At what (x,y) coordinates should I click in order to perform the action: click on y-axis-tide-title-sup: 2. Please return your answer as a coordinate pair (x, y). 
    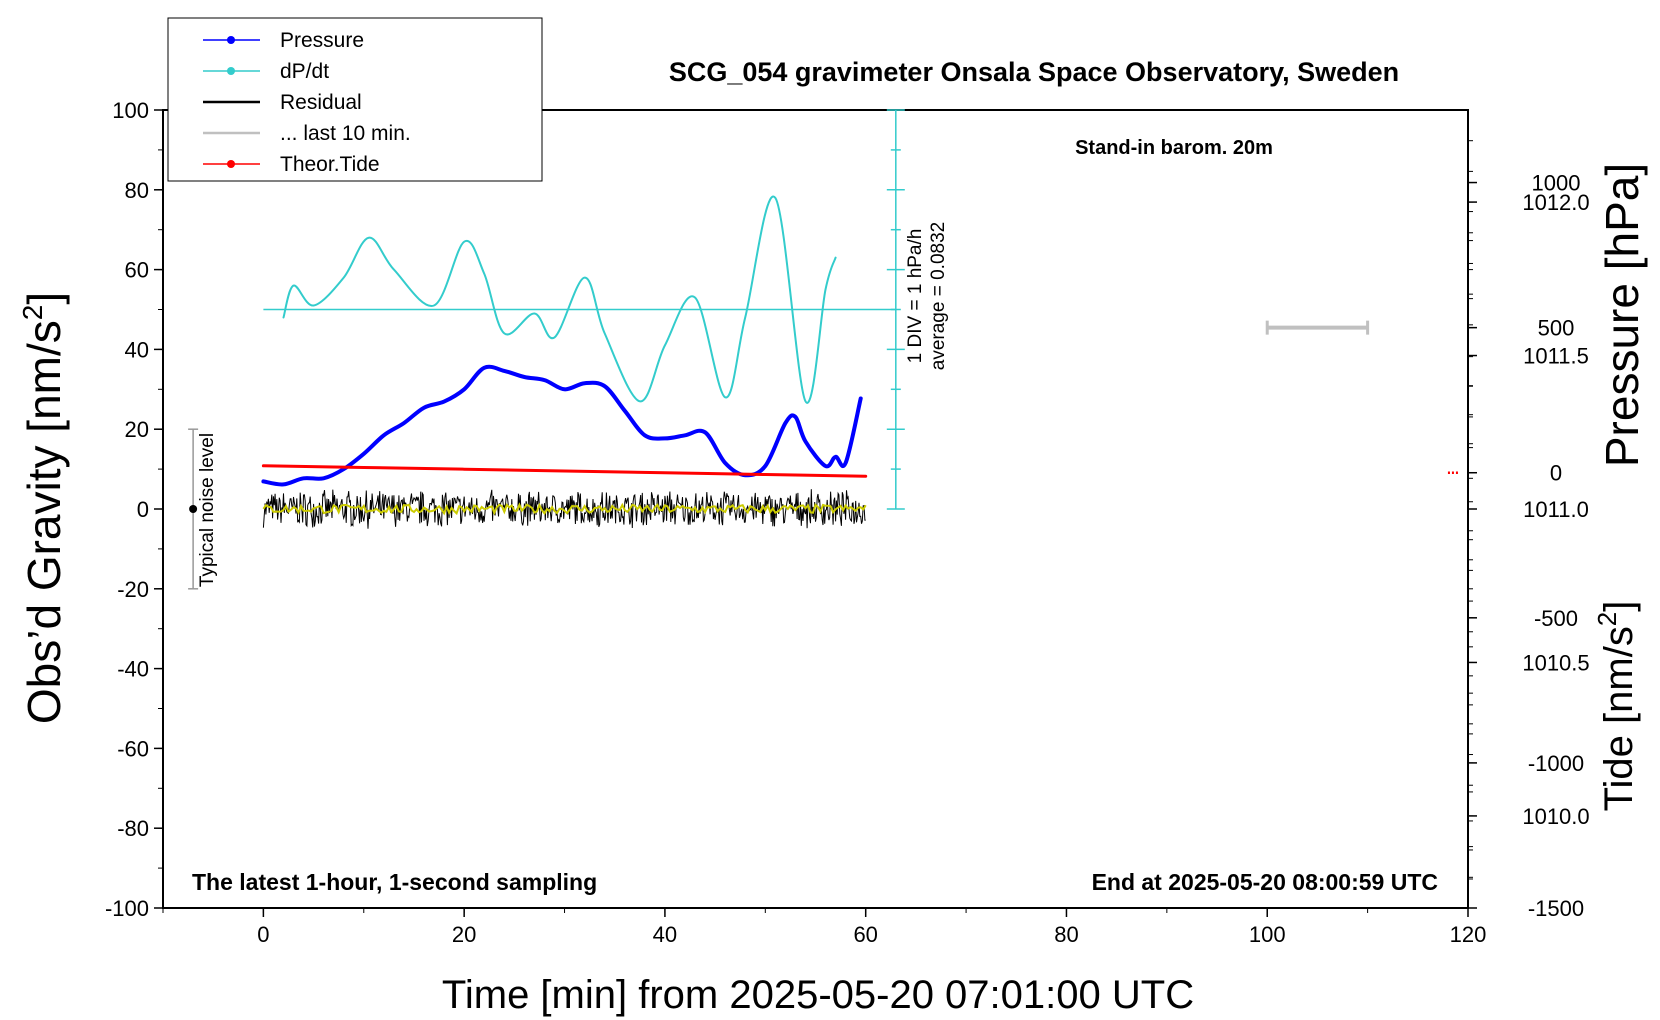
    Looking at the image, I should click on (1607, 619).